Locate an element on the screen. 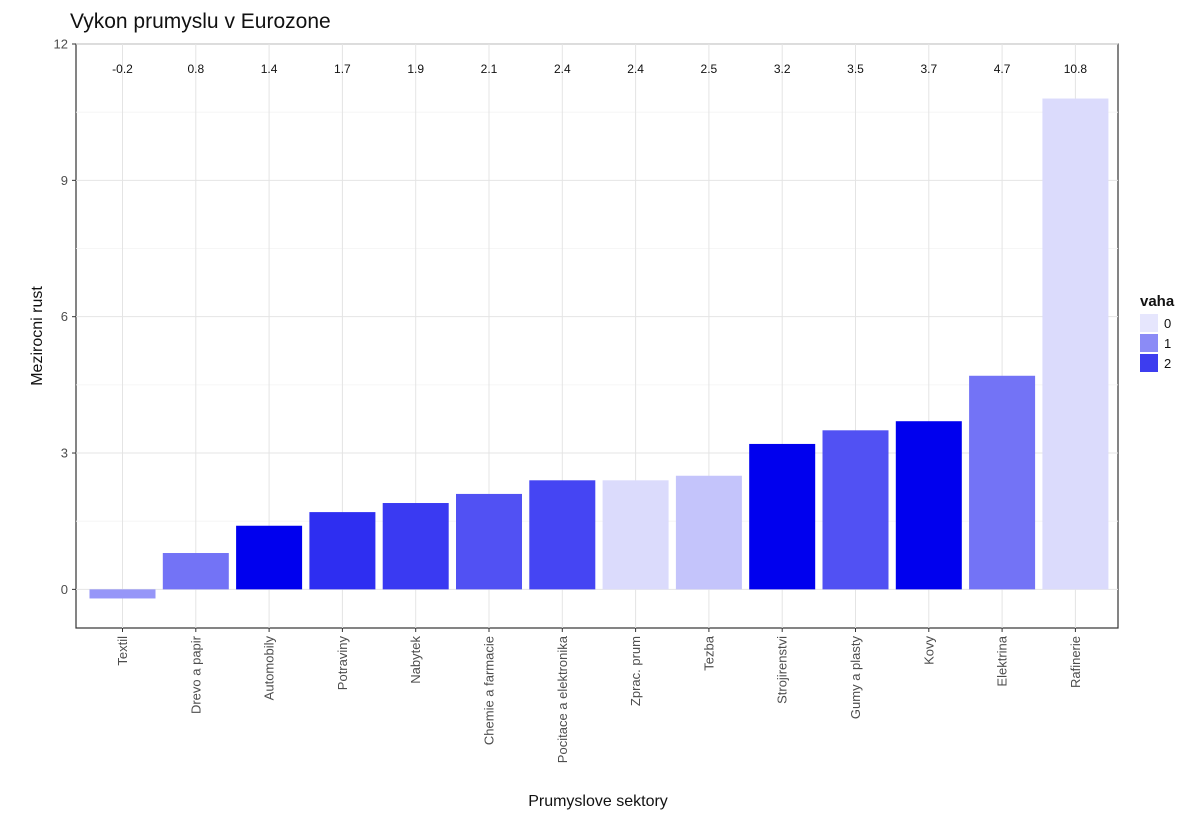  y-axis-title: Mezirocni rust is located at coordinates (37, 336).